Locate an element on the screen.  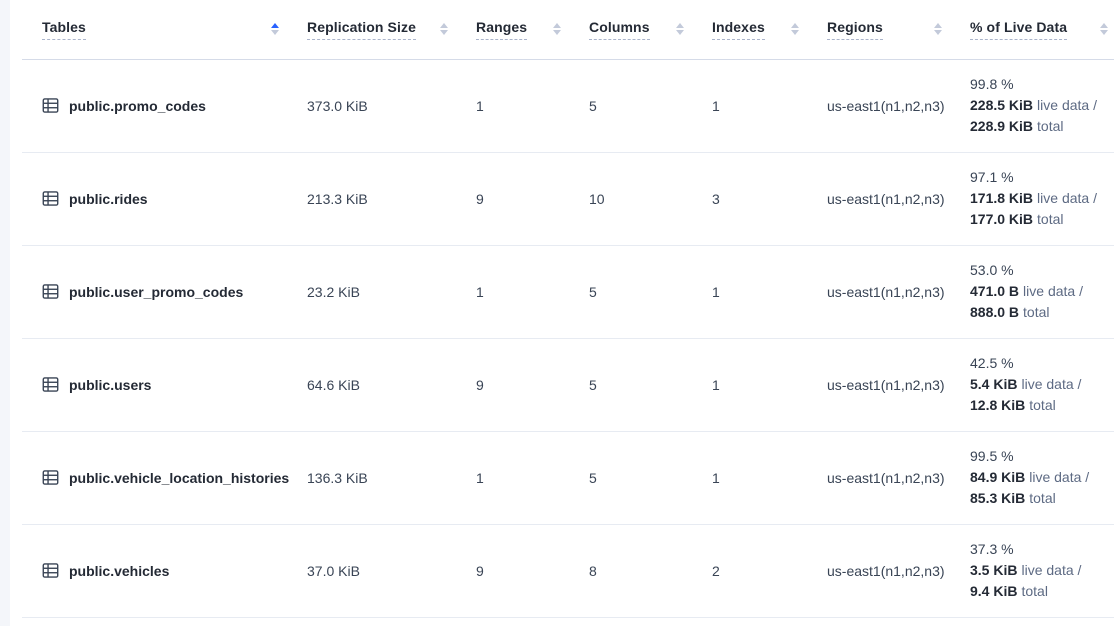
total-data-size: 177.0 KiB total is located at coordinates (1017, 219).